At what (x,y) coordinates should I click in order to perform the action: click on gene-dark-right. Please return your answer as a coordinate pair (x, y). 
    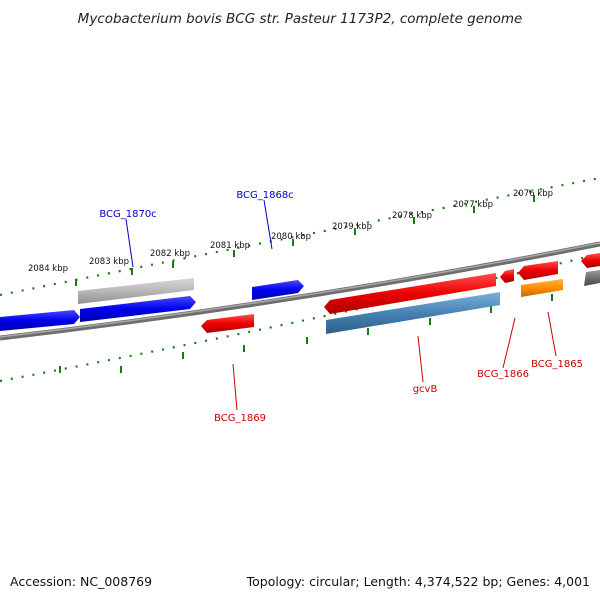
    Looking at the image, I should click on (592, 278).